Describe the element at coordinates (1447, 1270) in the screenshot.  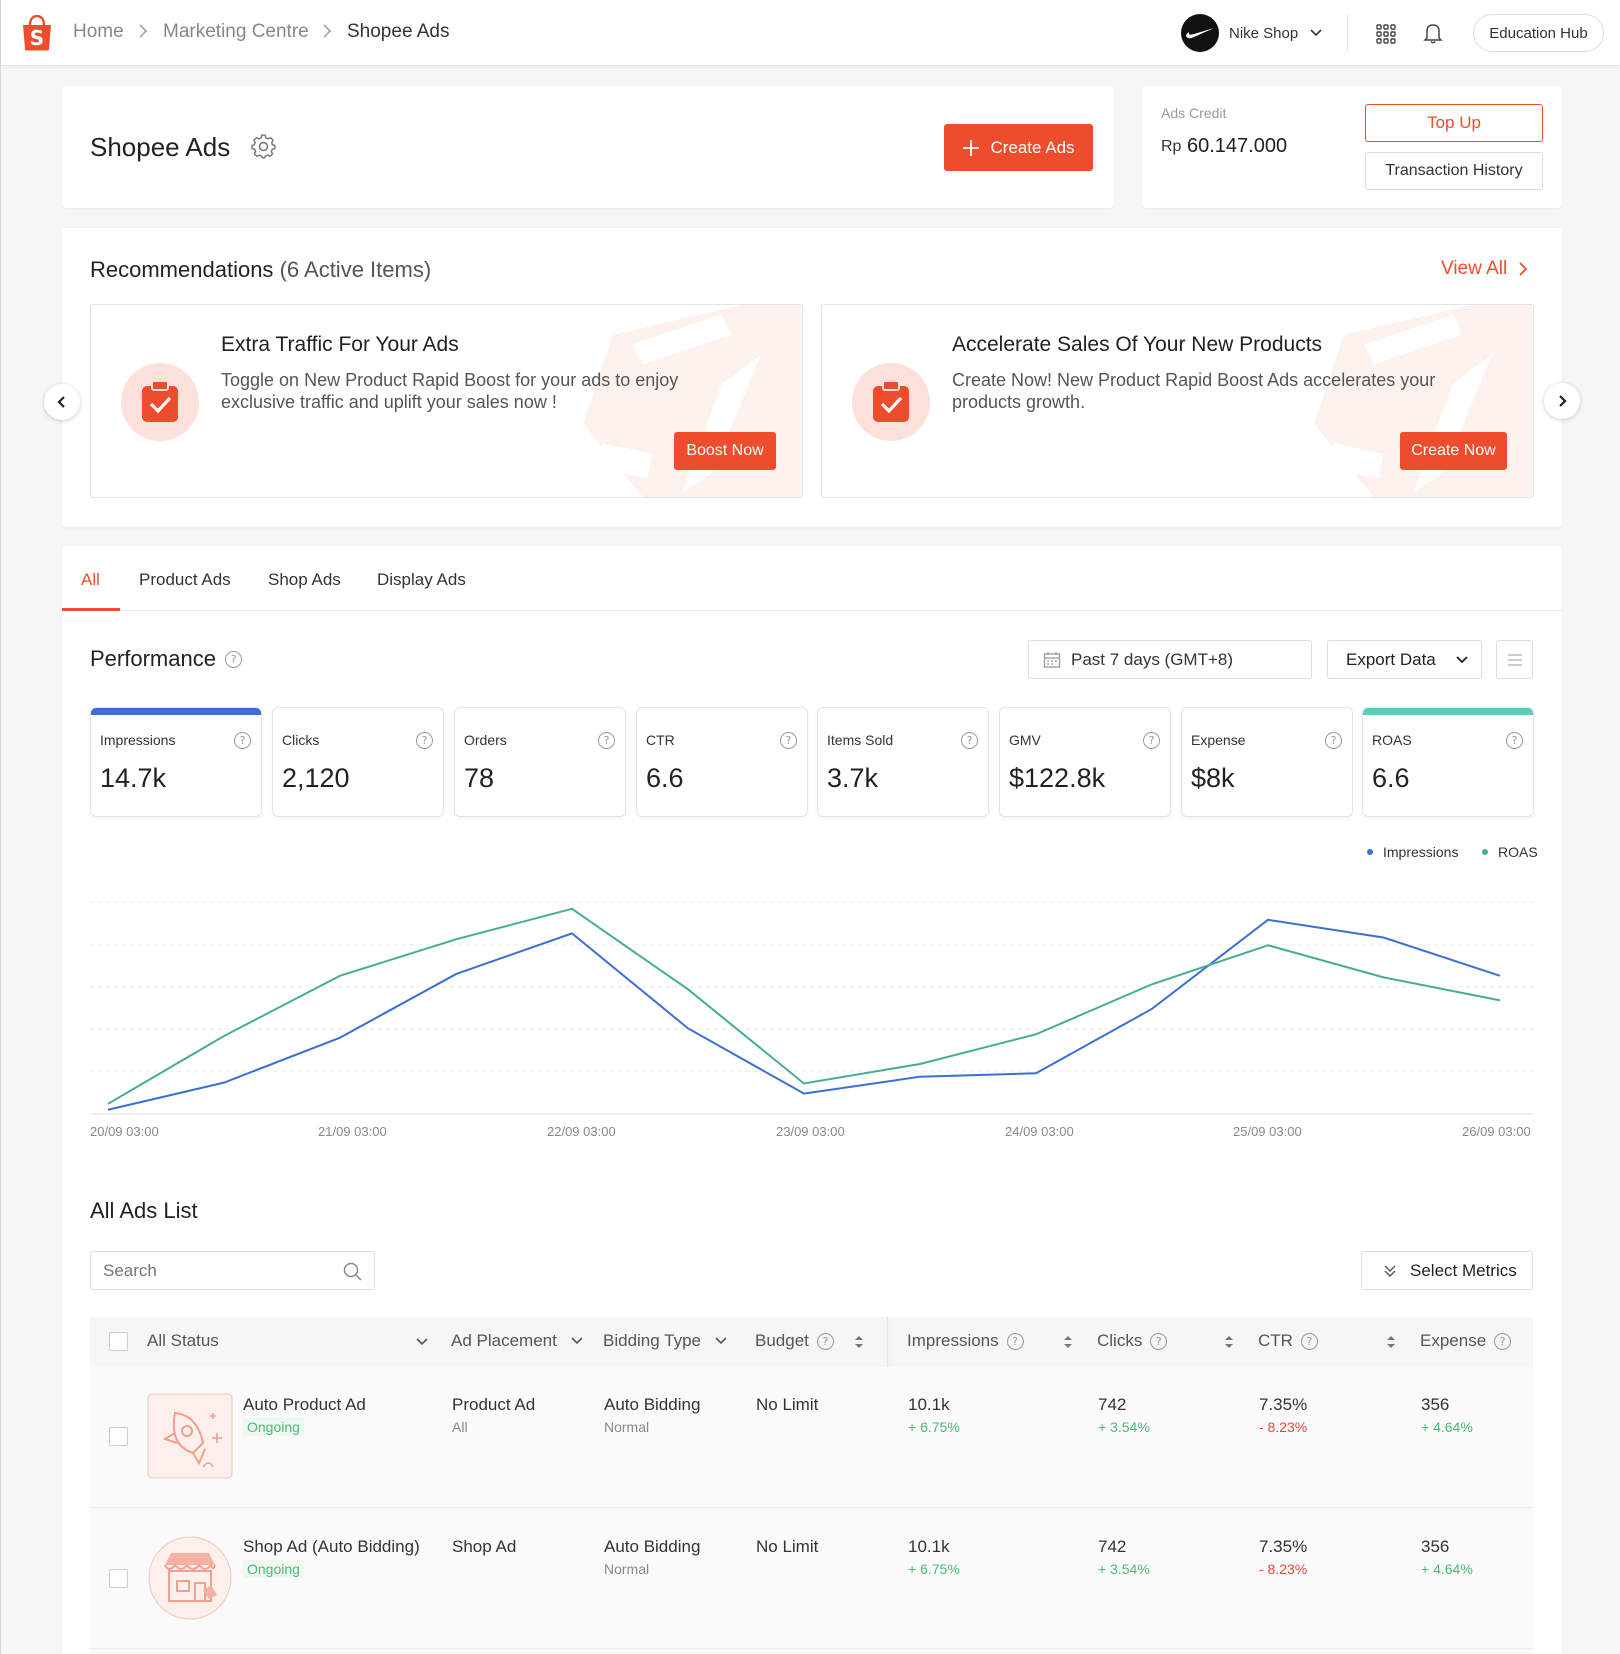
I see `select-metrics-button: Select Metrics` at that location.